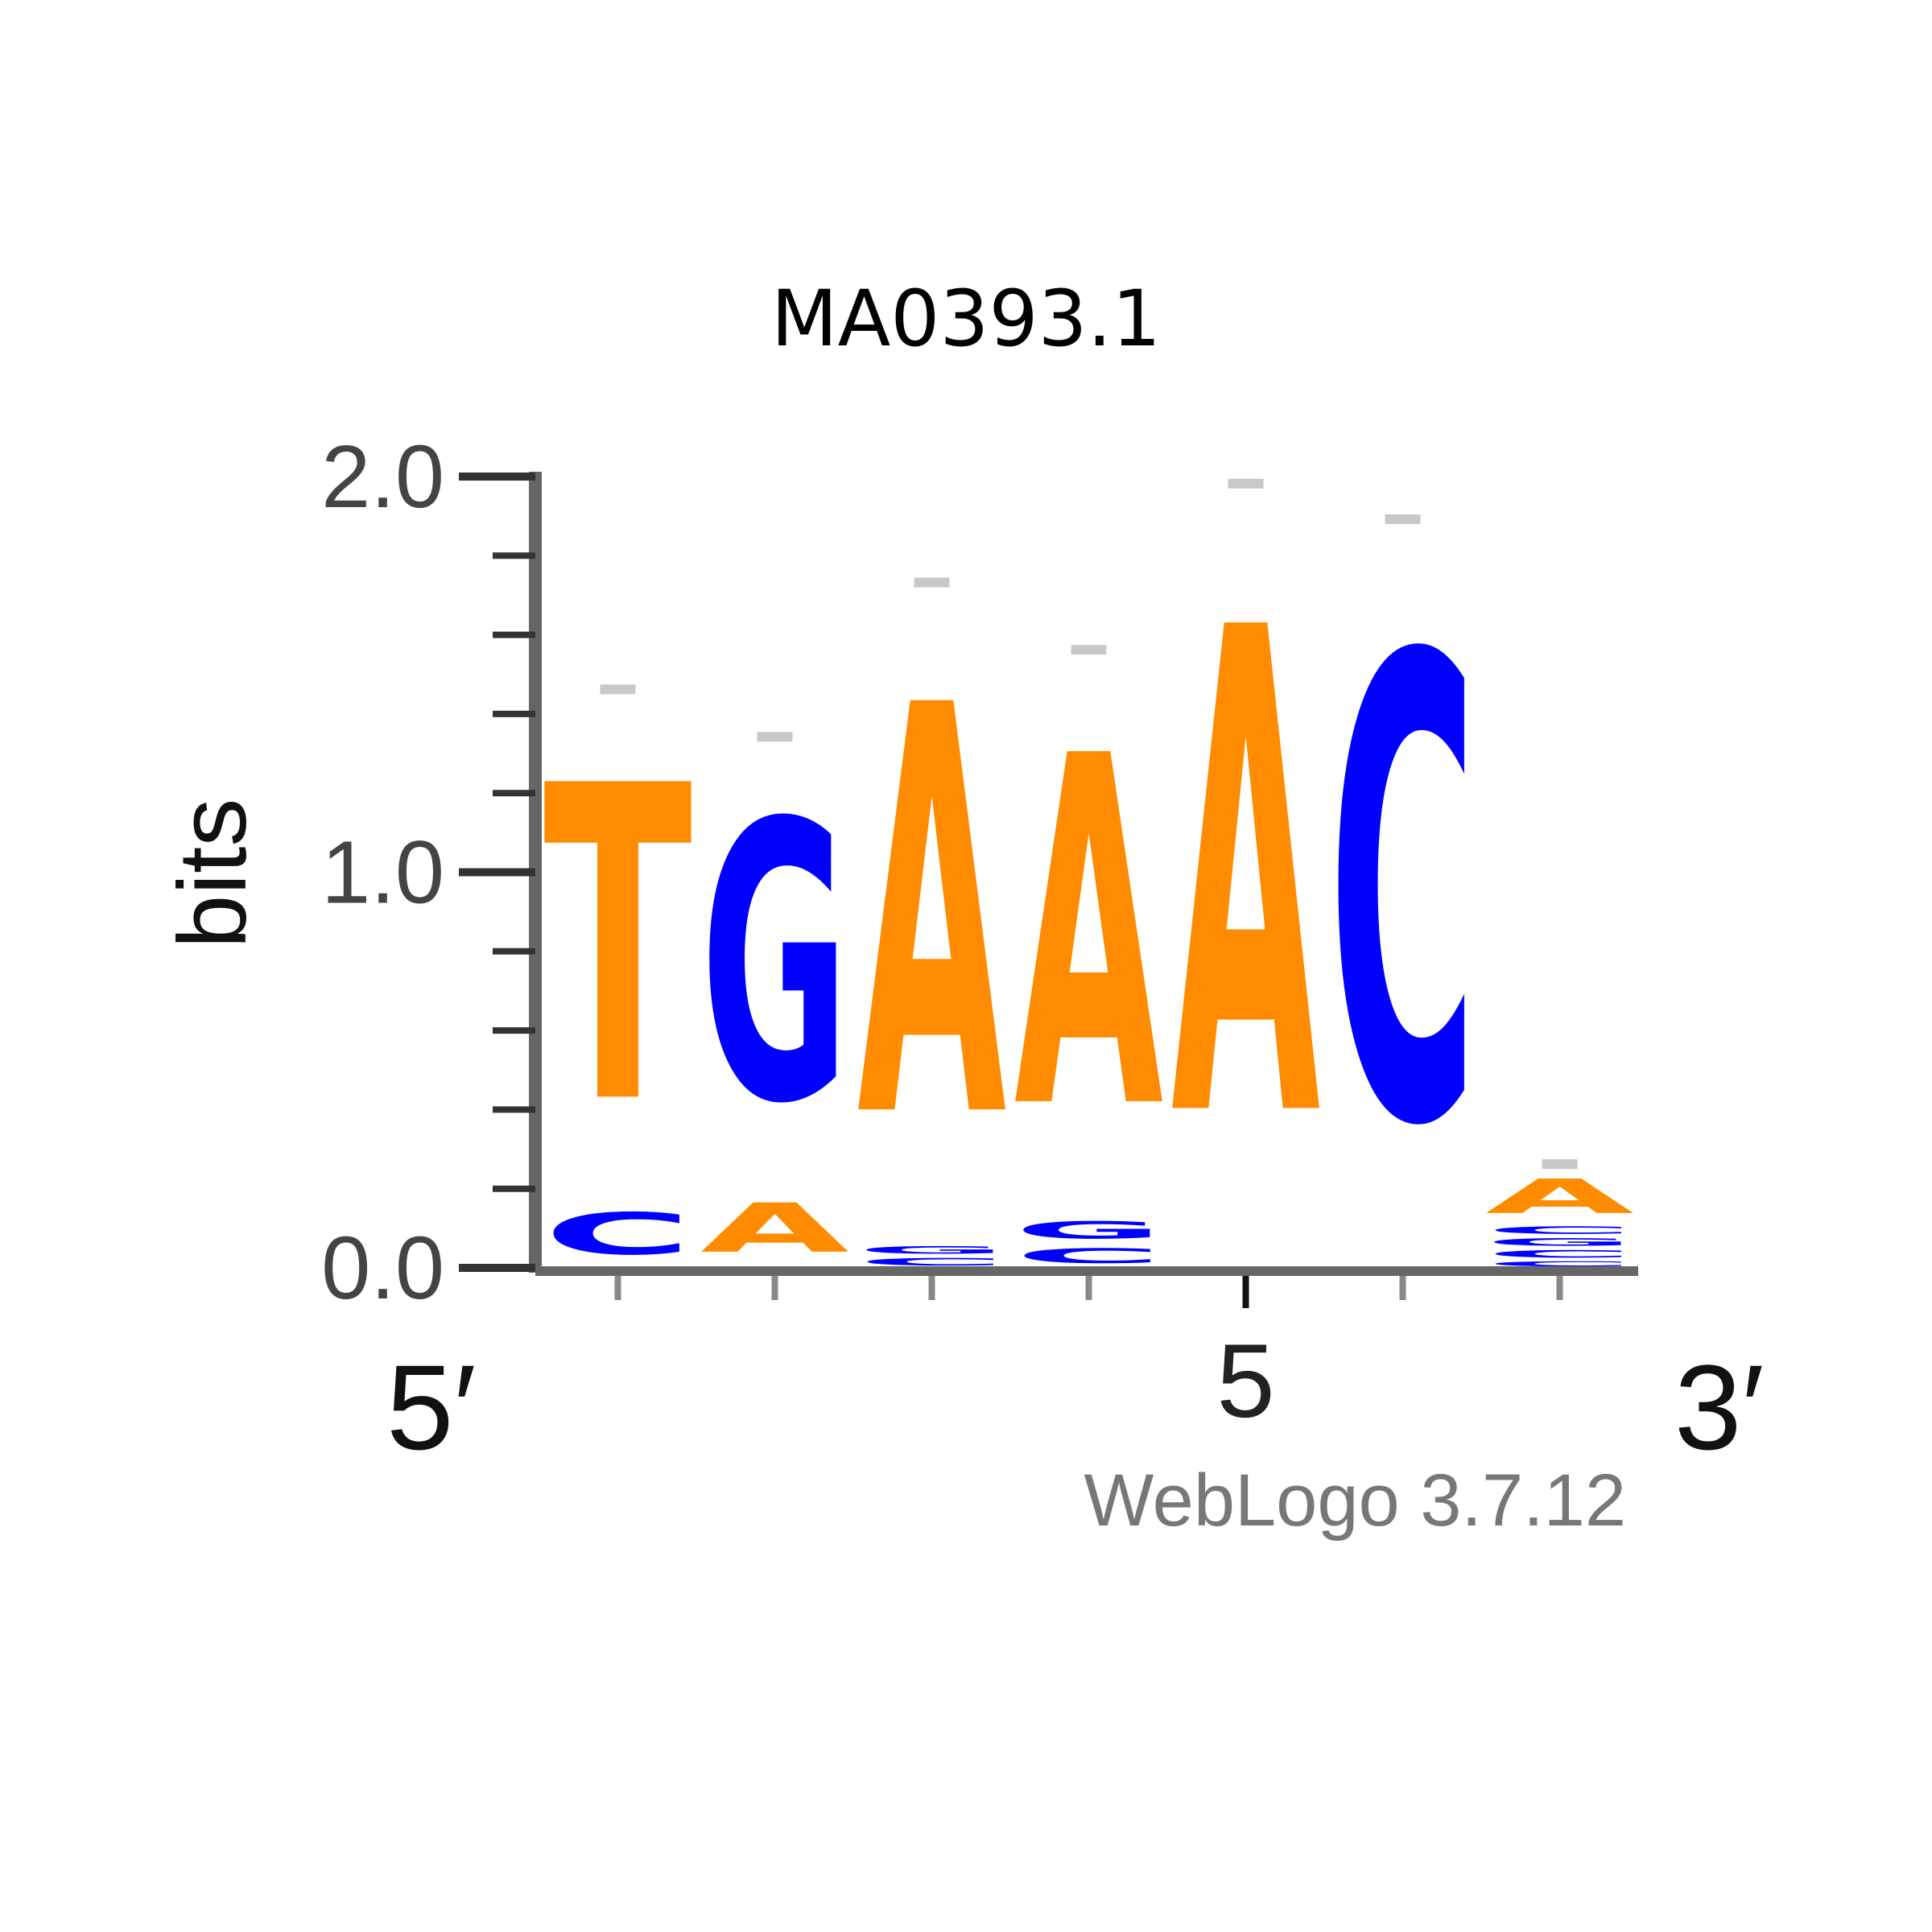  What do you see at coordinates (1089, 935) in the screenshot?
I see `logo-letter-a-pos4: A` at bounding box center [1089, 935].